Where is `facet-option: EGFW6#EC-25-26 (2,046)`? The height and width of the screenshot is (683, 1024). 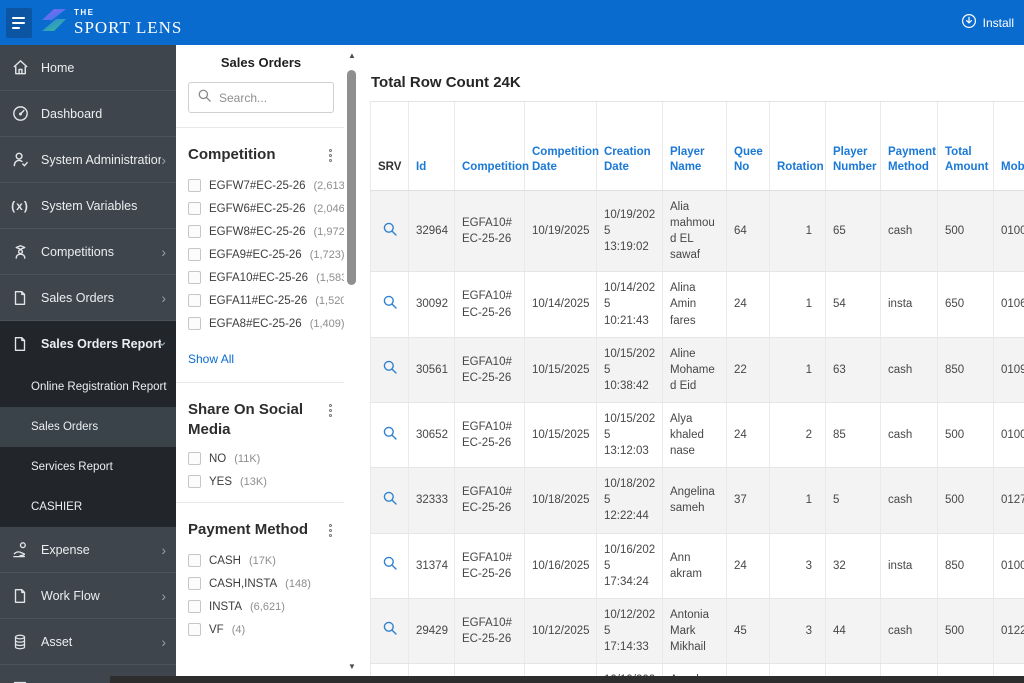 facet-option: EGFW6#EC-25-26 (2,046) is located at coordinates (266, 208).